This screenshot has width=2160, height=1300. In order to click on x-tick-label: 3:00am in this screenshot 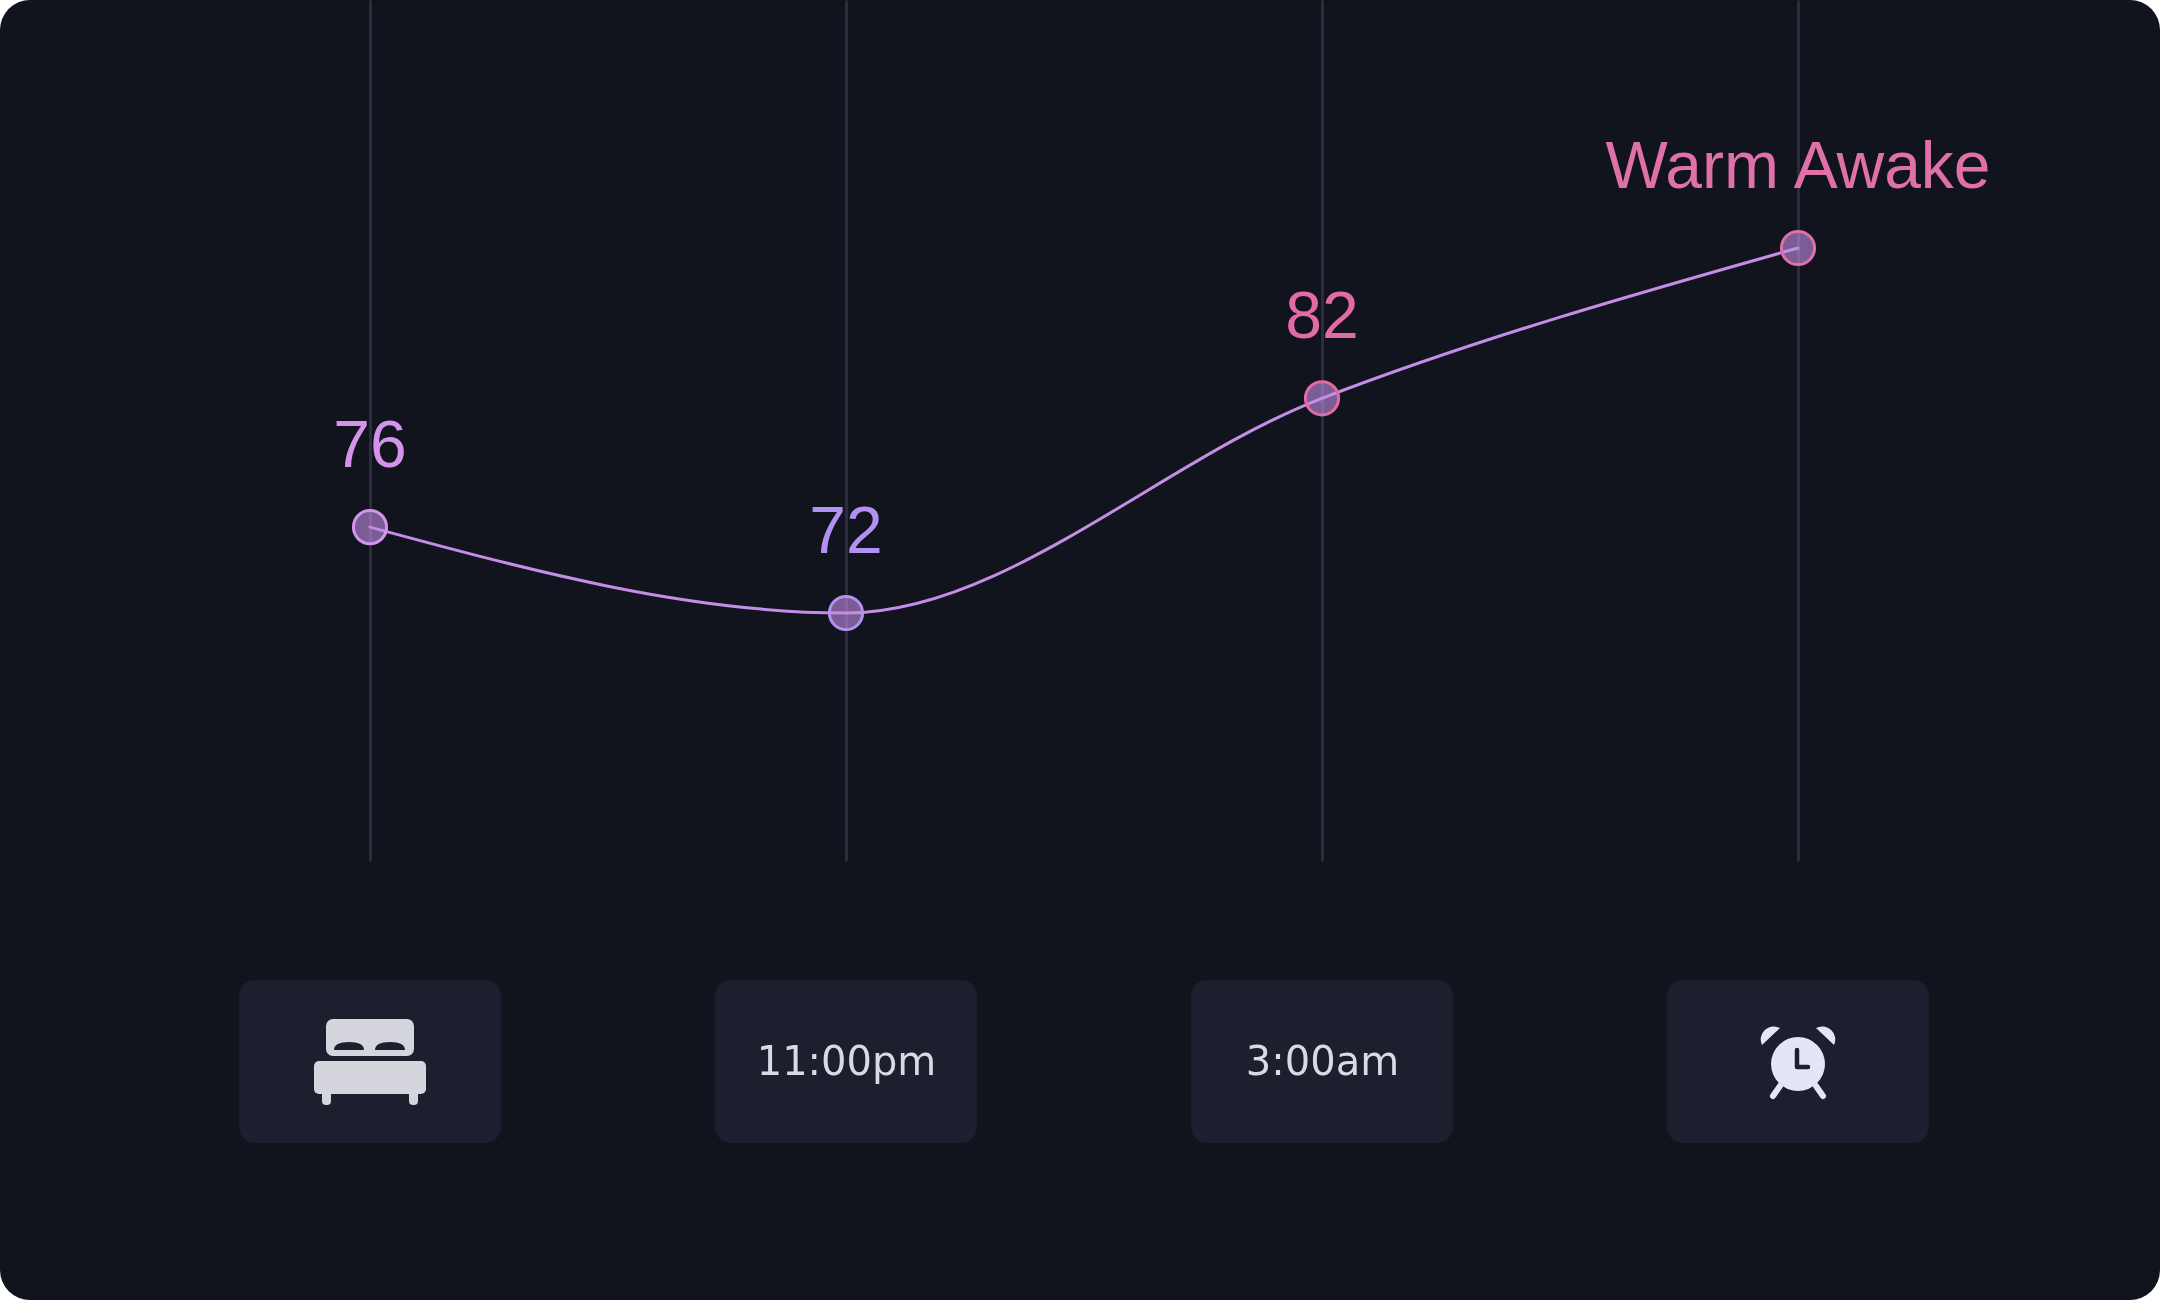, I will do `click(1322, 1060)`.